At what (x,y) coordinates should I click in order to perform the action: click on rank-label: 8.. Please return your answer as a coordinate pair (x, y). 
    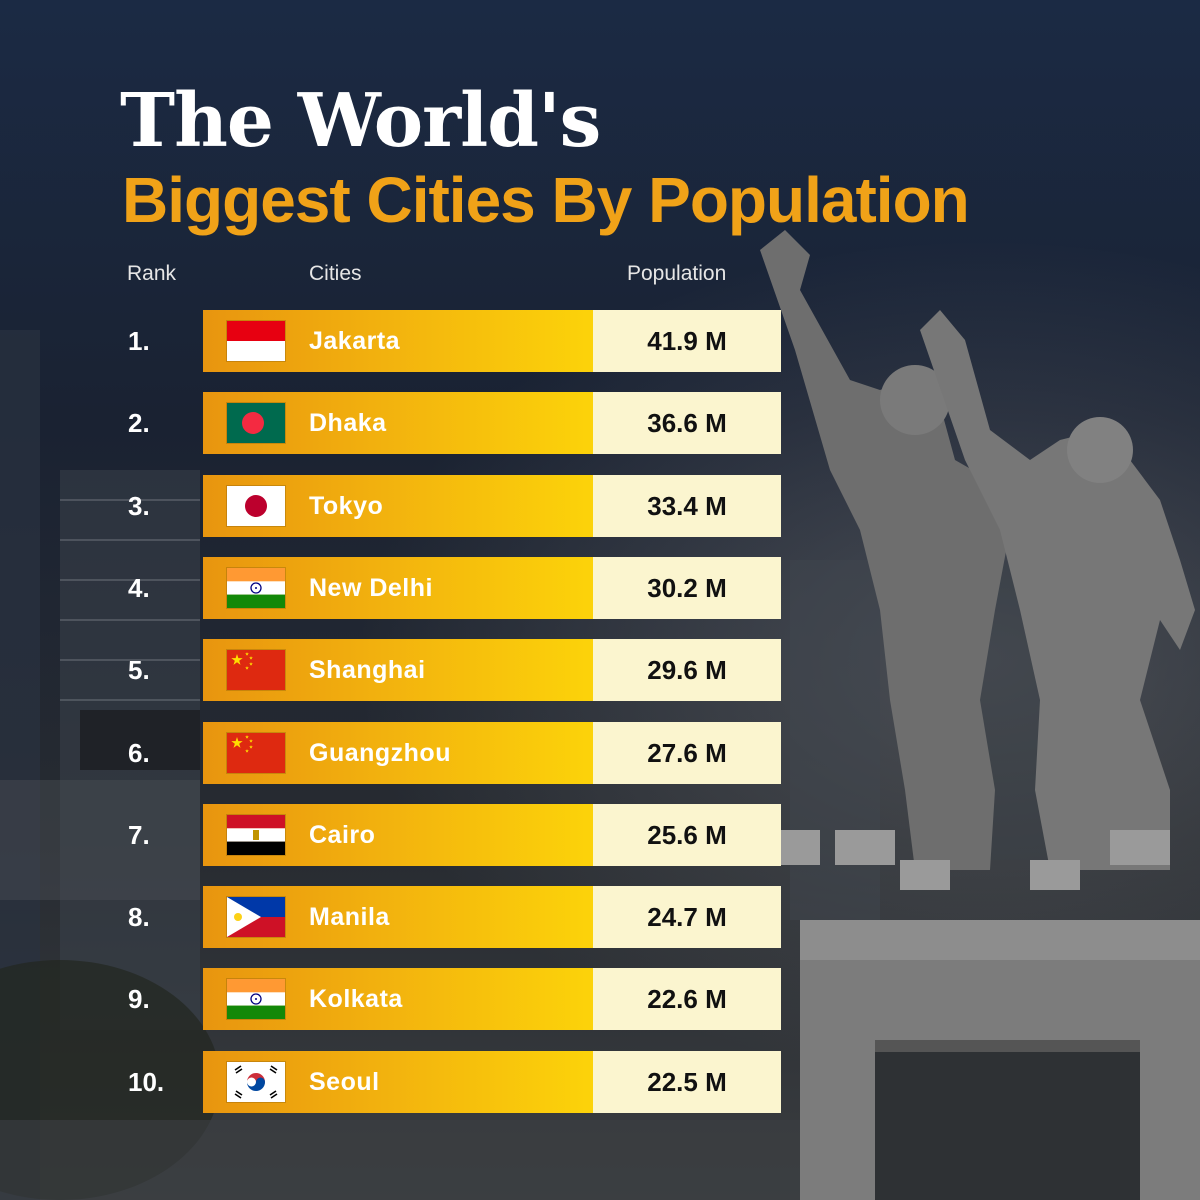
    Looking at the image, I should click on (139, 917).